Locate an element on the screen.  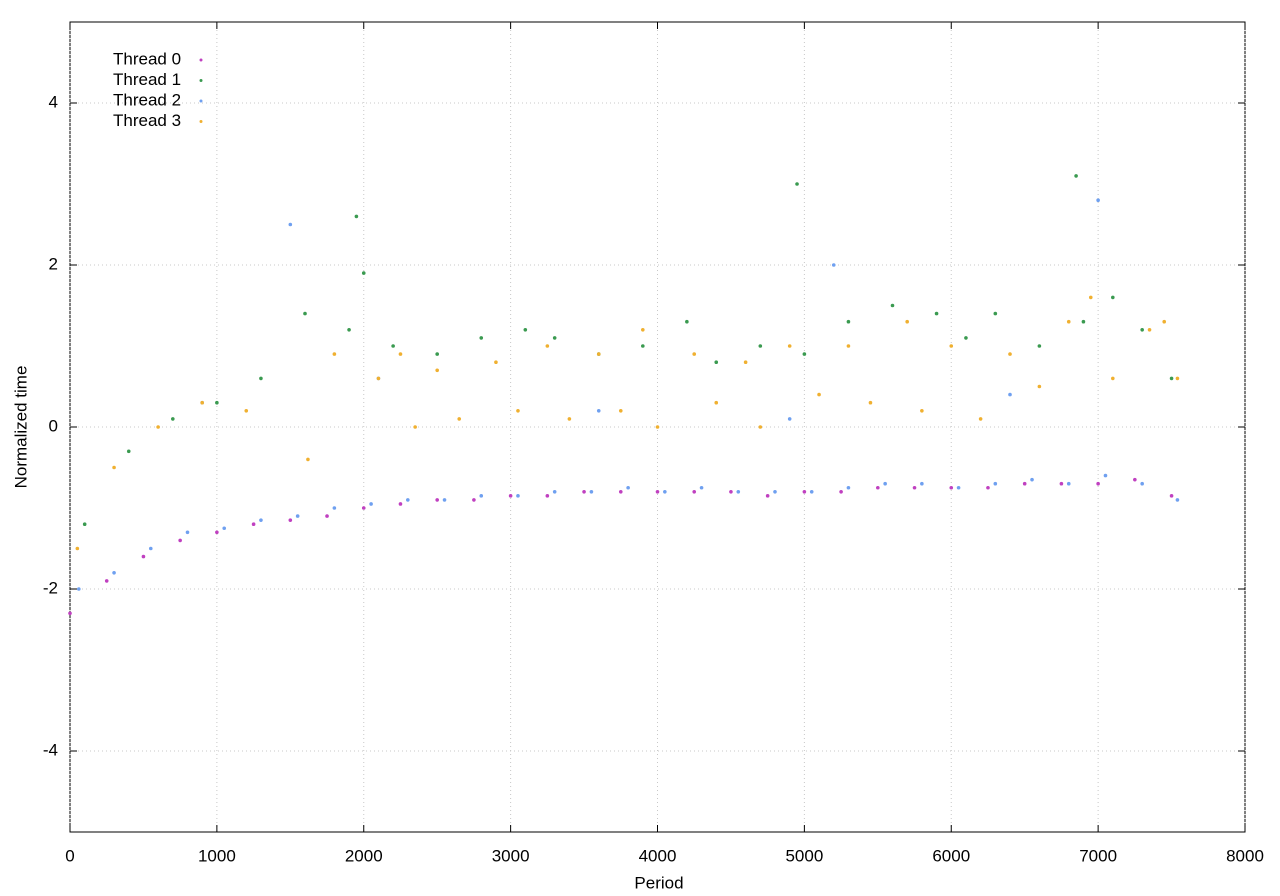
y-tick-label: 0 is located at coordinates (53, 425).